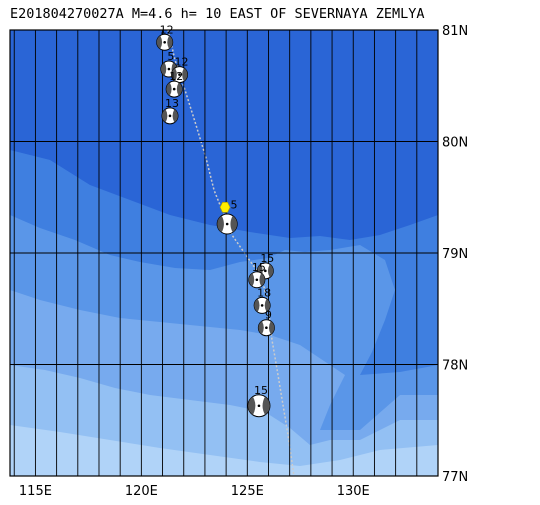 This screenshot has height=505, width=540. What do you see at coordinates (224, 450) in the screenshot?
I see `coastal-zone` at bounding box center [224, 450].